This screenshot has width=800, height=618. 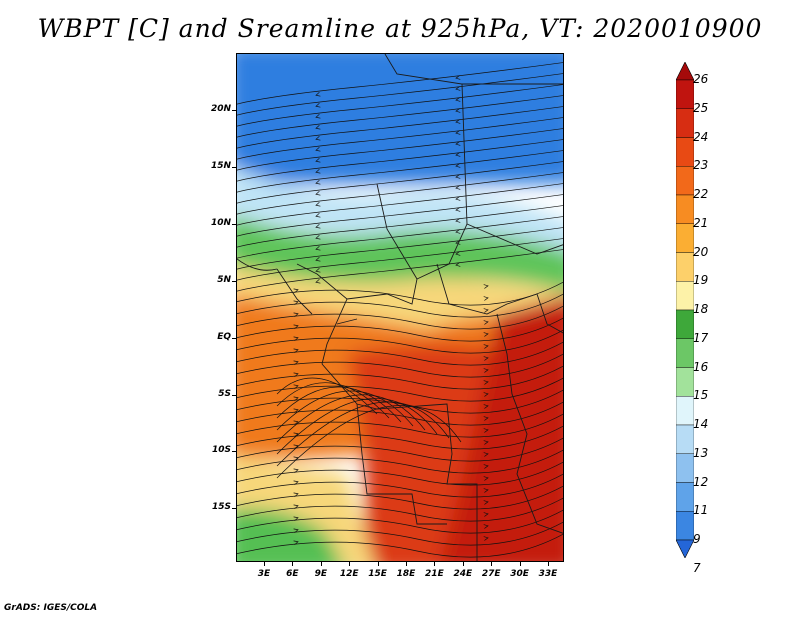 I want to click on colorbar-level-label: 16, so click(x=701, y=366).